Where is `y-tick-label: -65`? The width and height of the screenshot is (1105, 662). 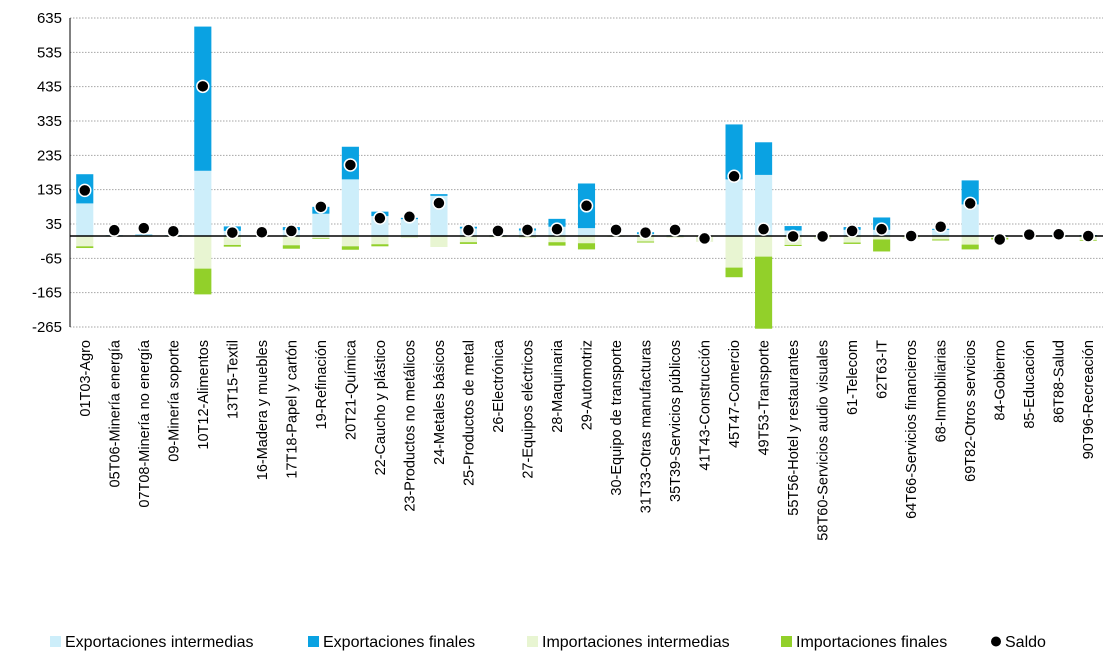
y-tick-label: -65 is located at coordinates (51, 258).